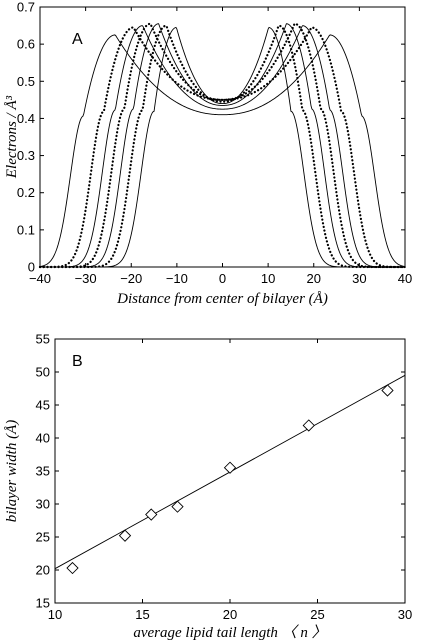 The height and width of the screenshot is (642, 427). Describe the element at coordinates (405, 614) in the screenshot. I see `chart-b-x-tick-label: 30` at that location.